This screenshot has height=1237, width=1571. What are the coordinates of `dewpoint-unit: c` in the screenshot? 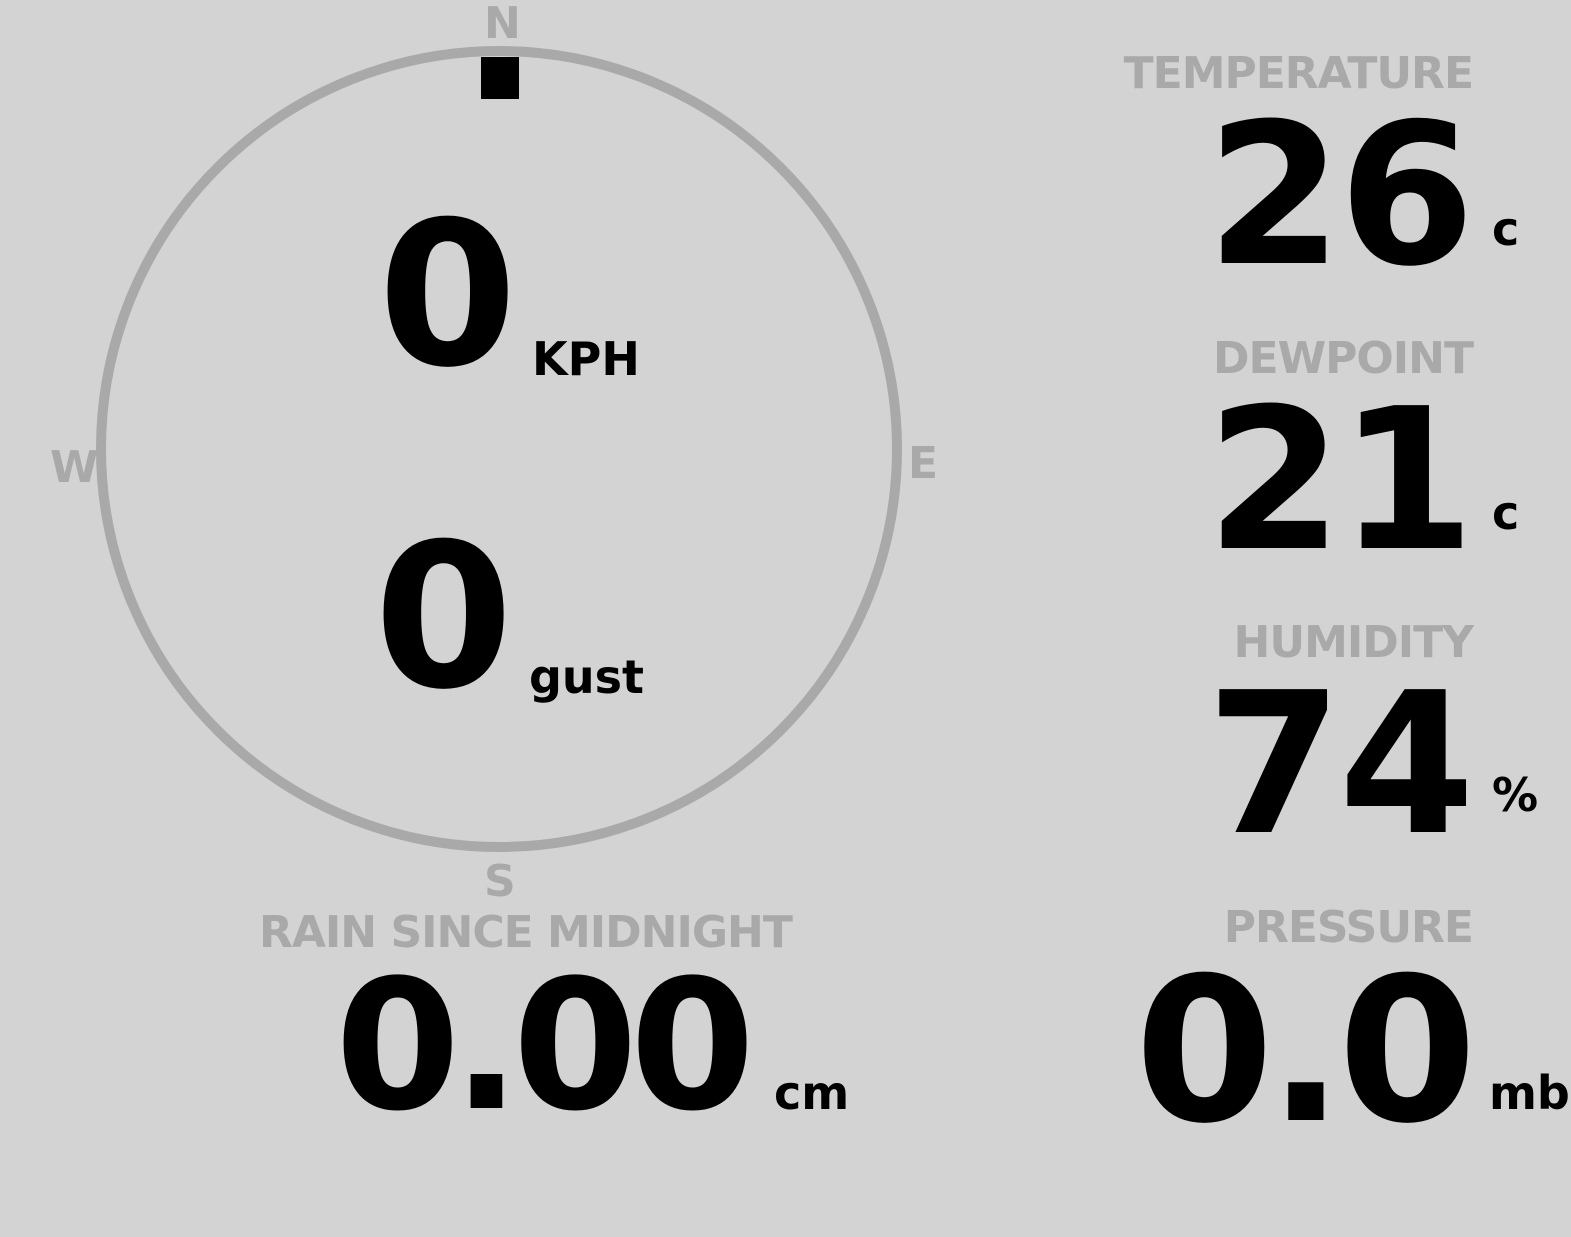 It's located at (1506, 513).